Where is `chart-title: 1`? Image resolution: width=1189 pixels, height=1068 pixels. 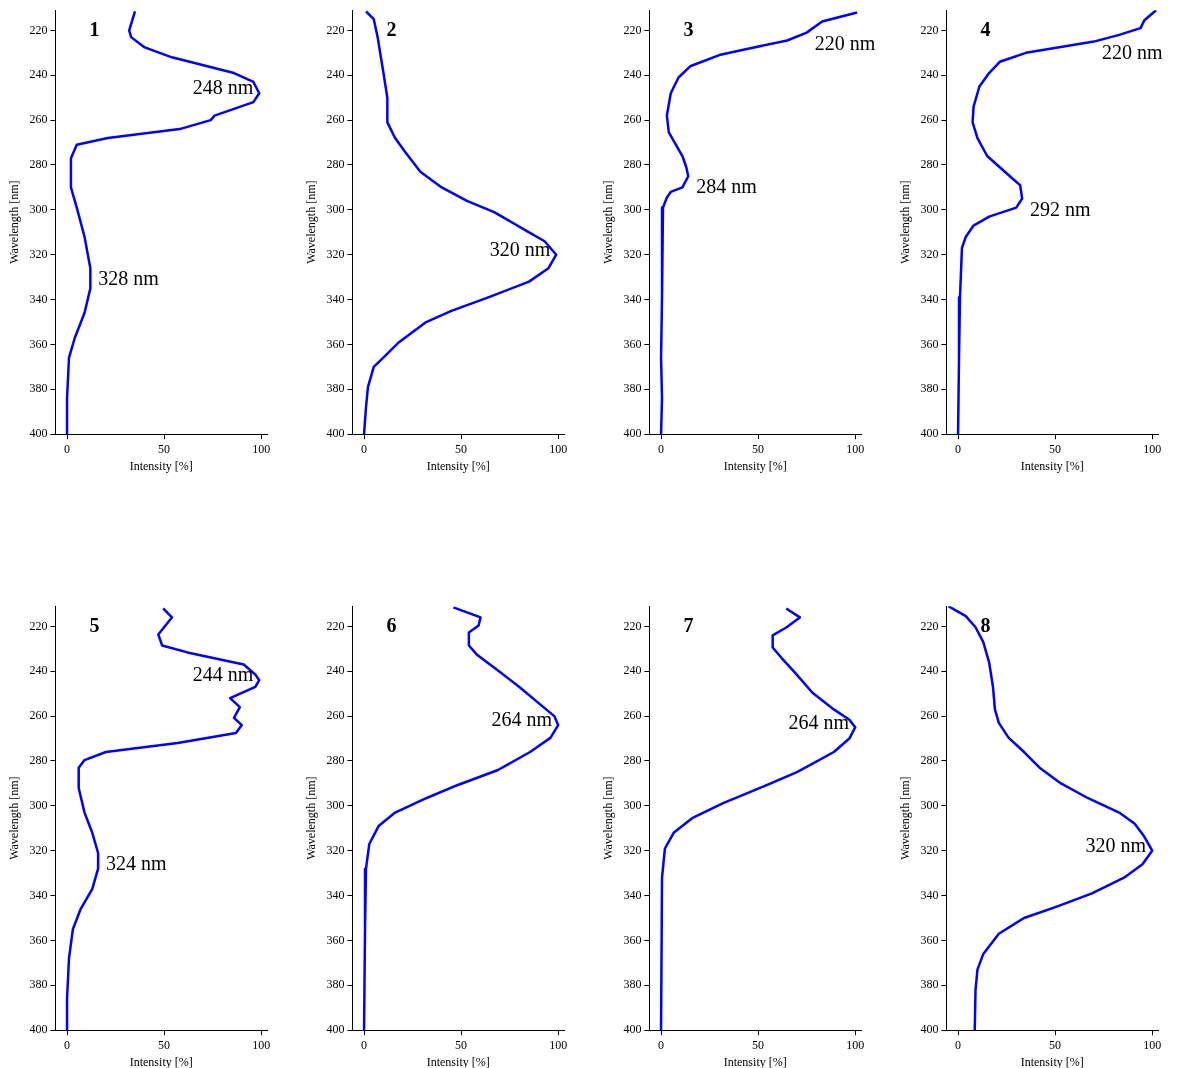 chart-title: 1 is located at coordinates (94, 29).